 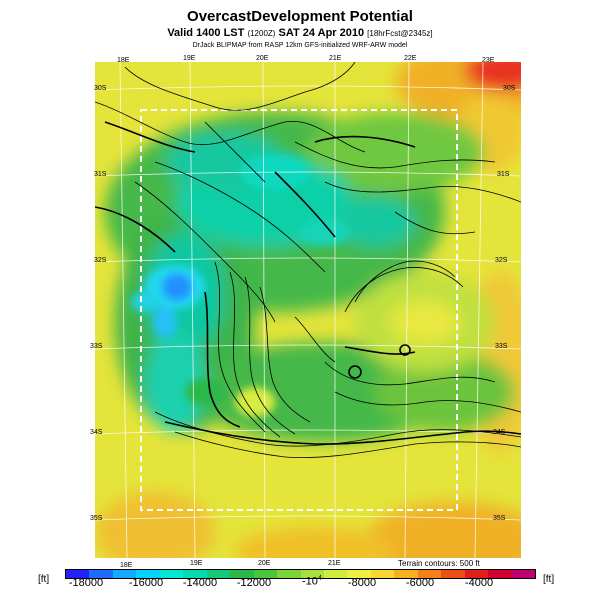 What do you see at coordinates (261, 33) in the screenshot?
I see `utc-code: (1200Z)` at bounding box center [261, 33].